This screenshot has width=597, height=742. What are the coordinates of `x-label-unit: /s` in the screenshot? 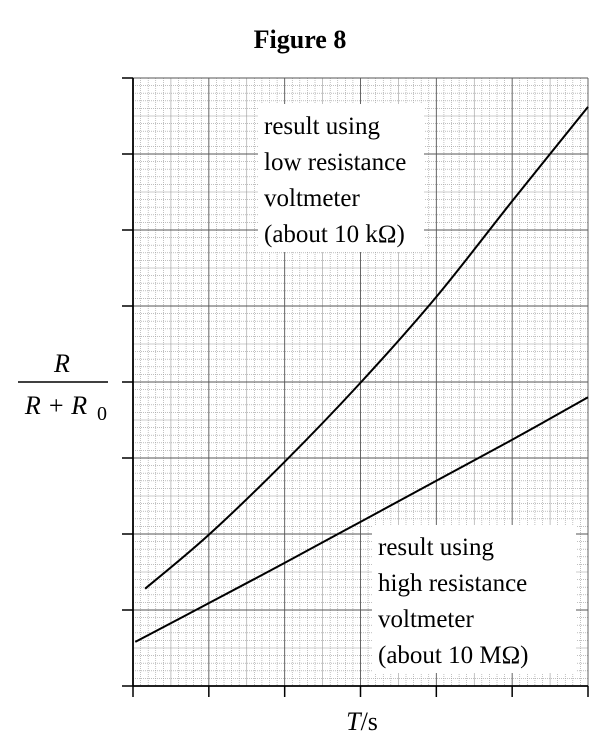 It's located at (369, 721).